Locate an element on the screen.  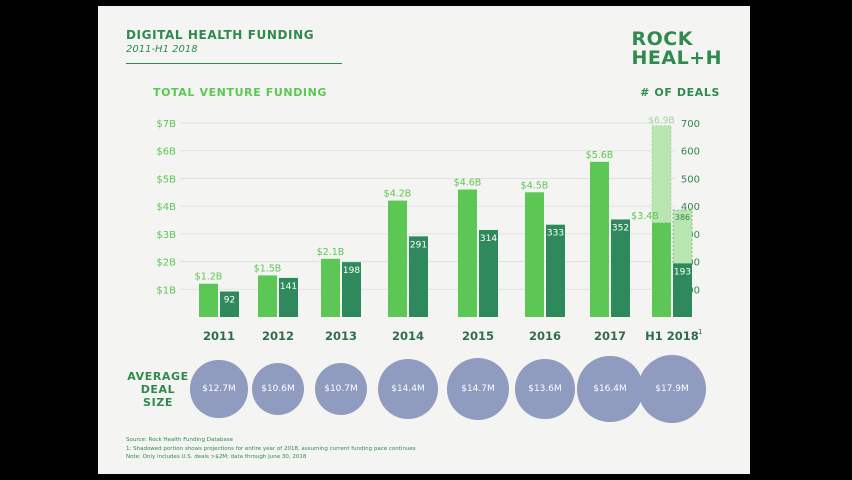
deals-data-label: 92 is located at coordinates (229, 301).